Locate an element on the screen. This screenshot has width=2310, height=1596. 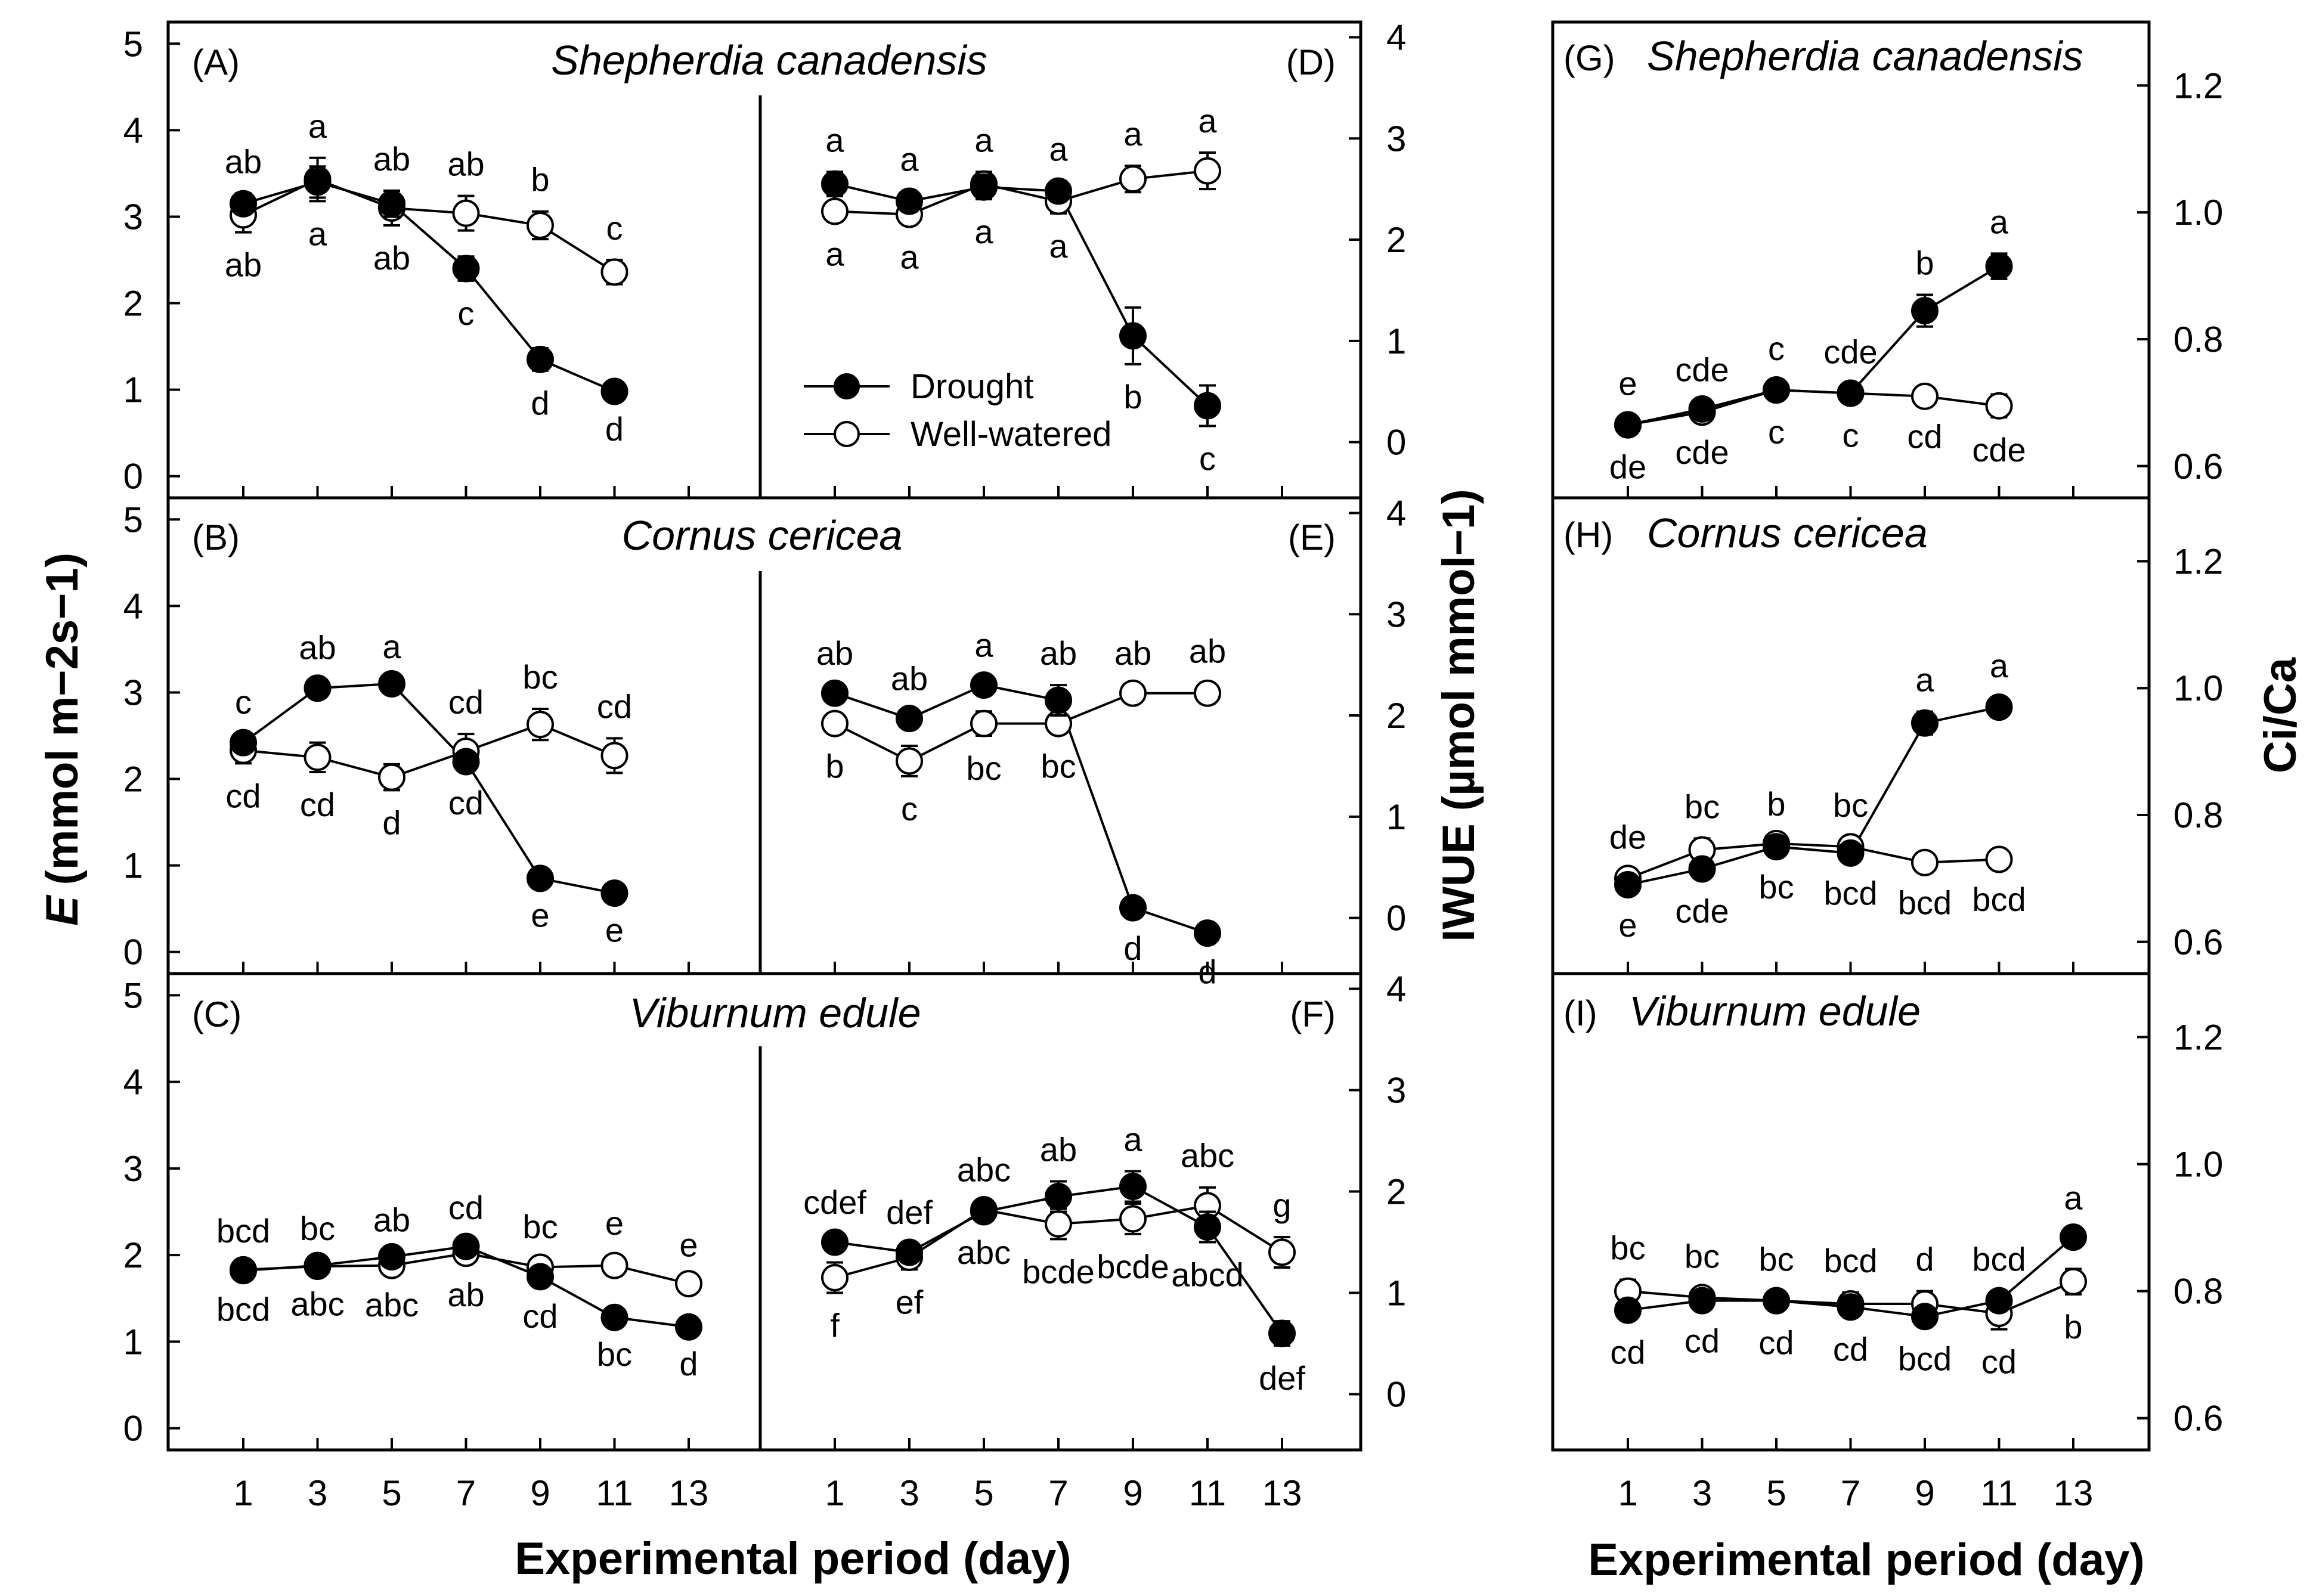
panel-f-well-watered-sig-label: bcde is located at coordinates (1058, 1271).